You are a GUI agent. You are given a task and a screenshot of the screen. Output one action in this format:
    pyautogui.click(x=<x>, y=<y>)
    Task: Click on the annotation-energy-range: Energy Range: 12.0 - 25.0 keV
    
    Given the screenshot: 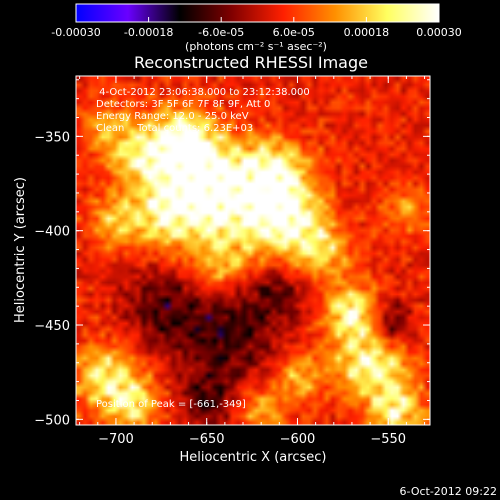 What is the action you would take?
    pyautogui.click(x=172, y=116)
    